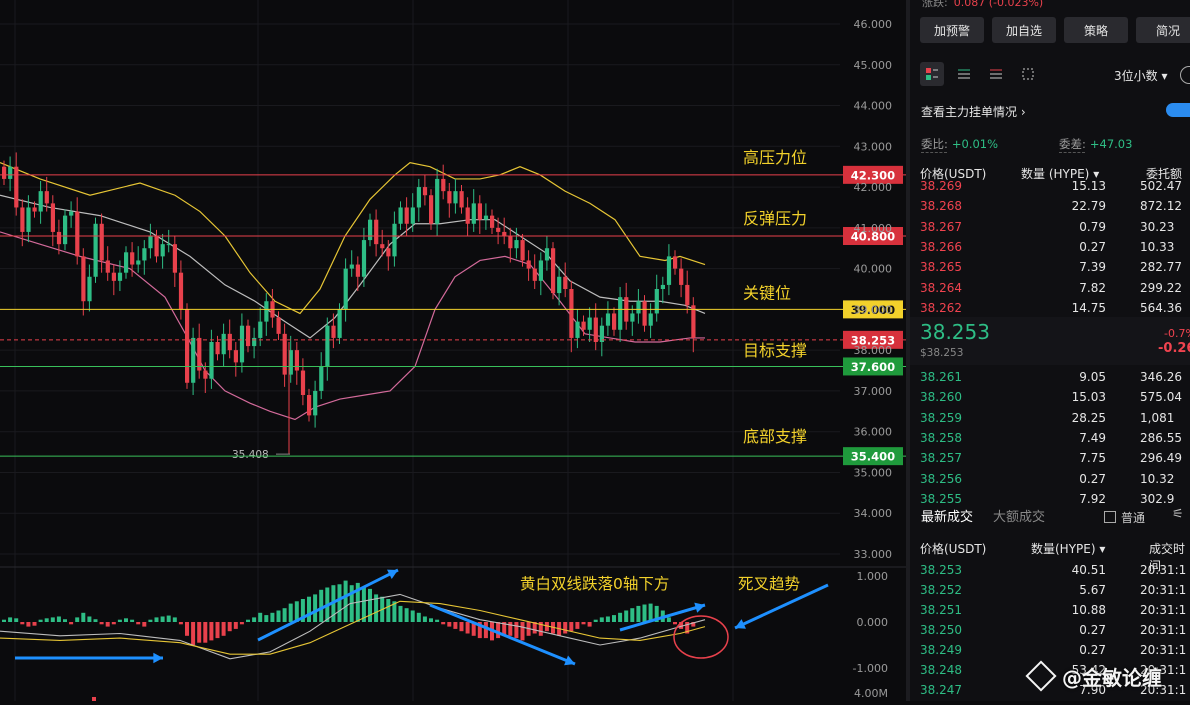 Image resolution: width=1190 pixels, height=705 pixels. I want to click on bid-ask-diff: 委差: +47.03, so click(1095, 144).